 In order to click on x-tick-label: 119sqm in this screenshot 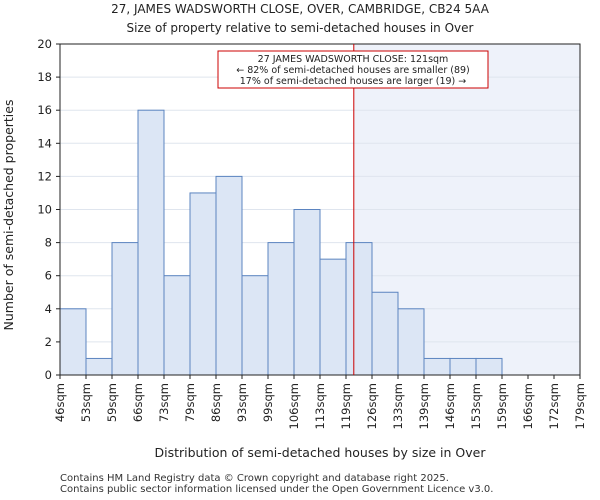, I will do `click(346, 406)`.